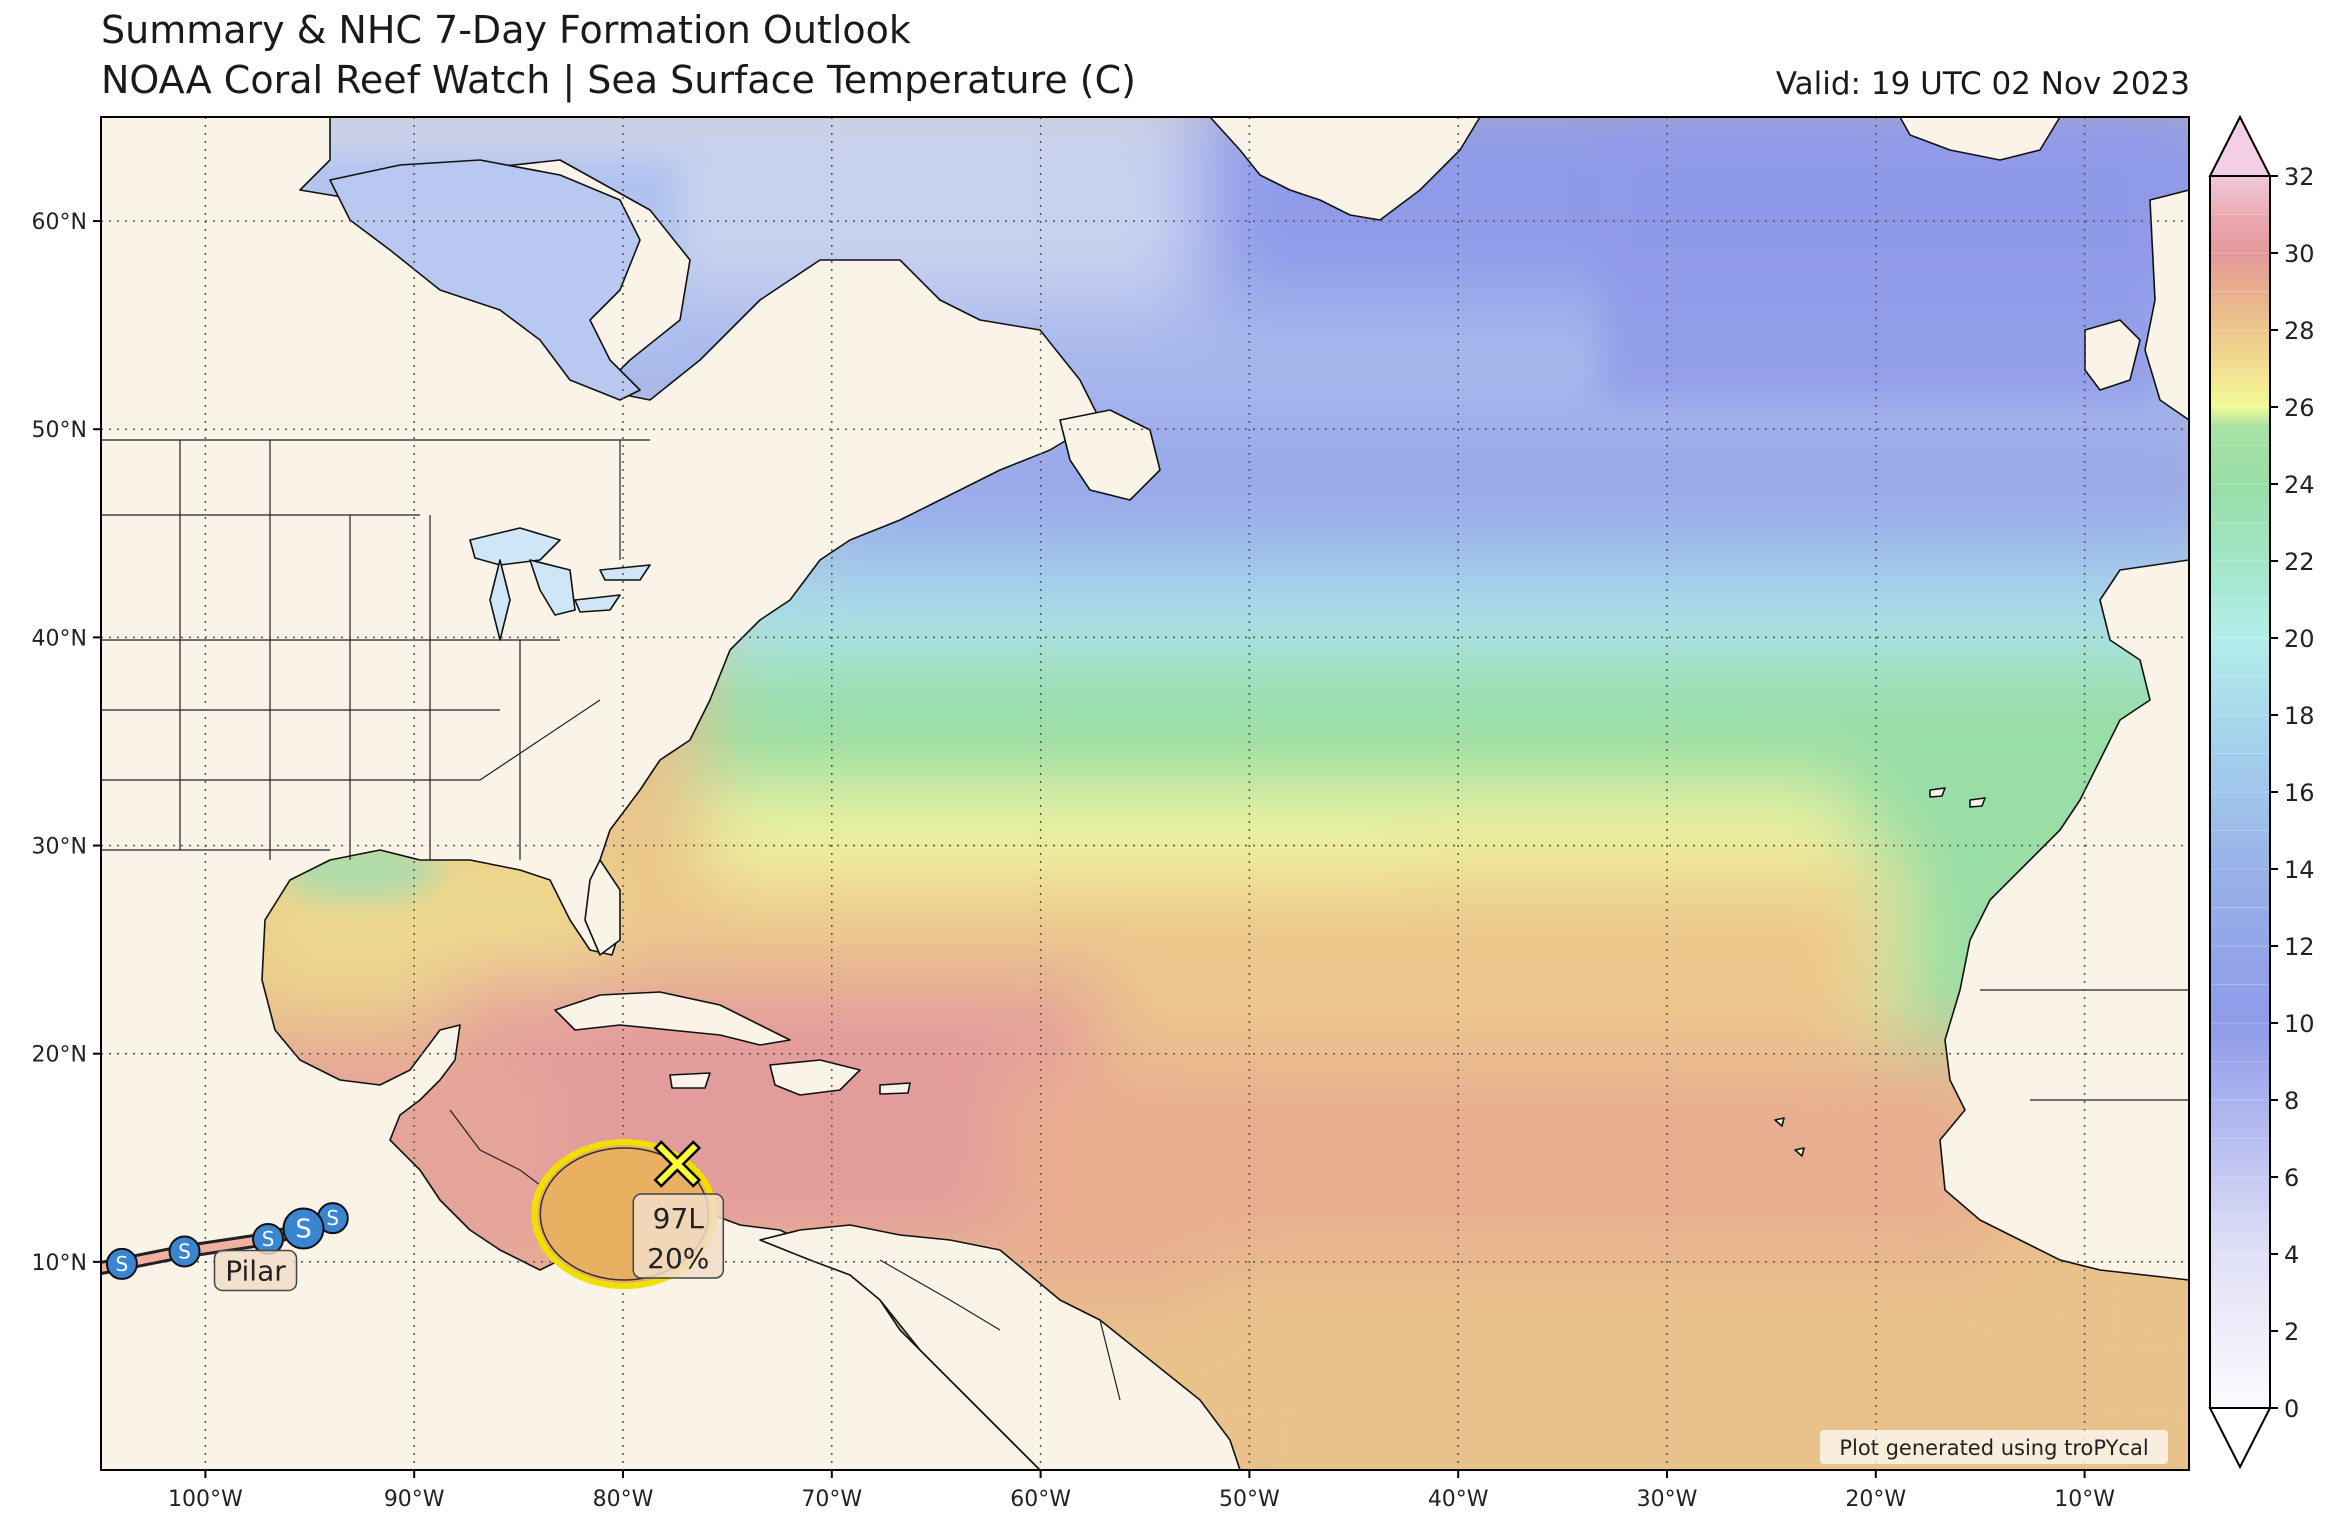 Image resolution: width=2342 pixels, height=1529 pixels. Describe the element at coordinates (2299, 947) in the screenshot. I see `colorbar-tick-label: 12` at that location.